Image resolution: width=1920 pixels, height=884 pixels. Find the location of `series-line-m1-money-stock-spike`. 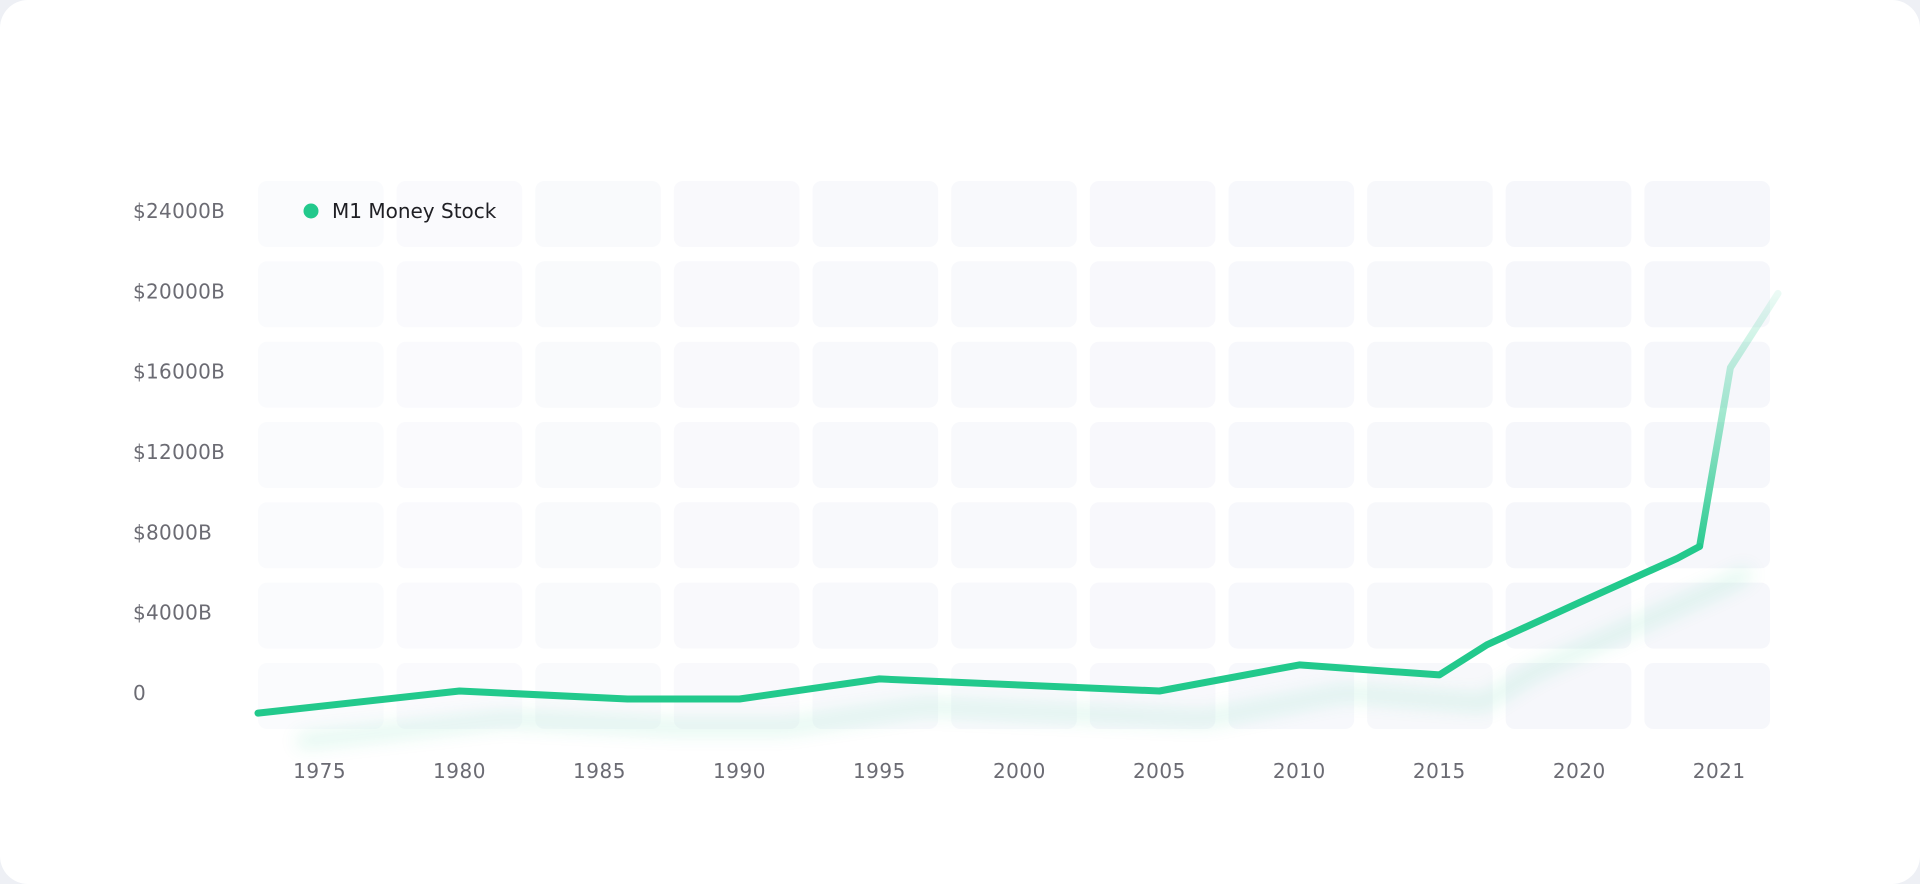

series-line-m1-money-stock-spike is located at coordinates (1739, 419).